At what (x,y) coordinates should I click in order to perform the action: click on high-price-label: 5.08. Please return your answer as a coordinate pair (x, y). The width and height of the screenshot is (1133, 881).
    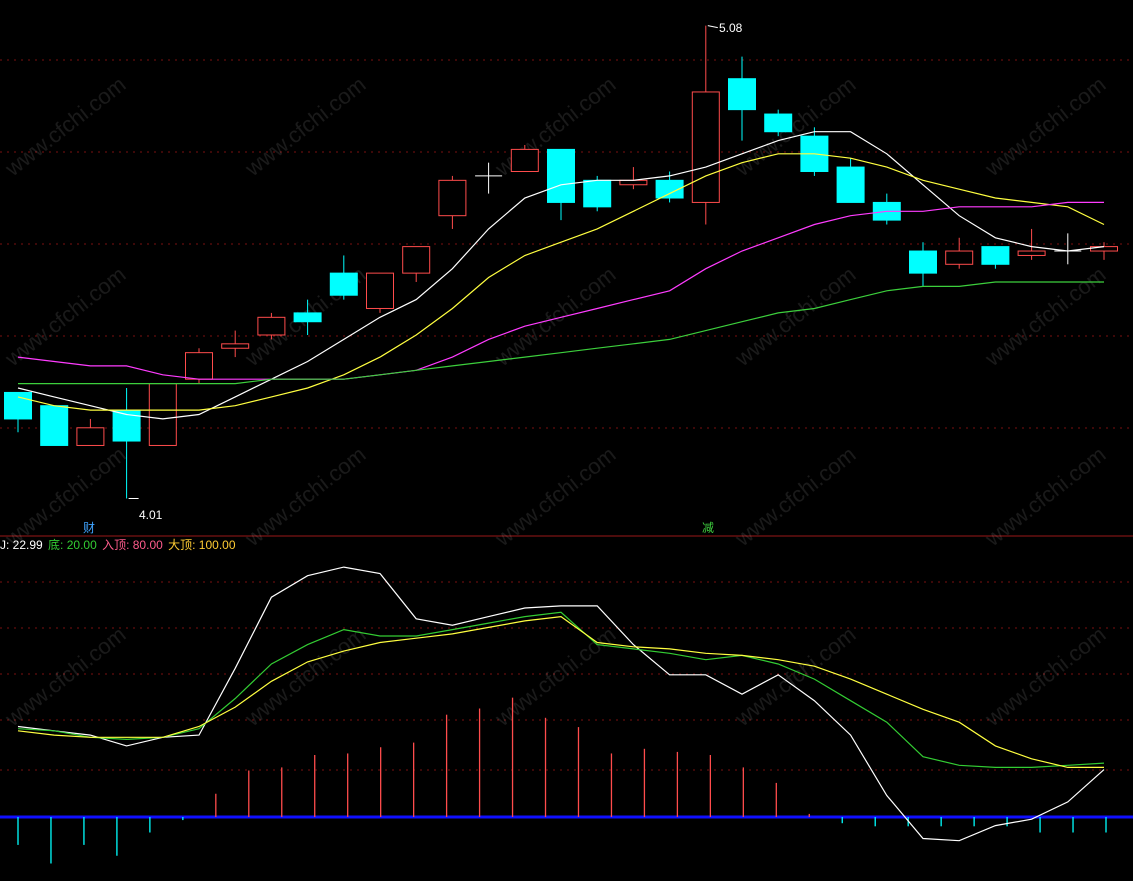
    Looking at the image, I should click on (731, 28).